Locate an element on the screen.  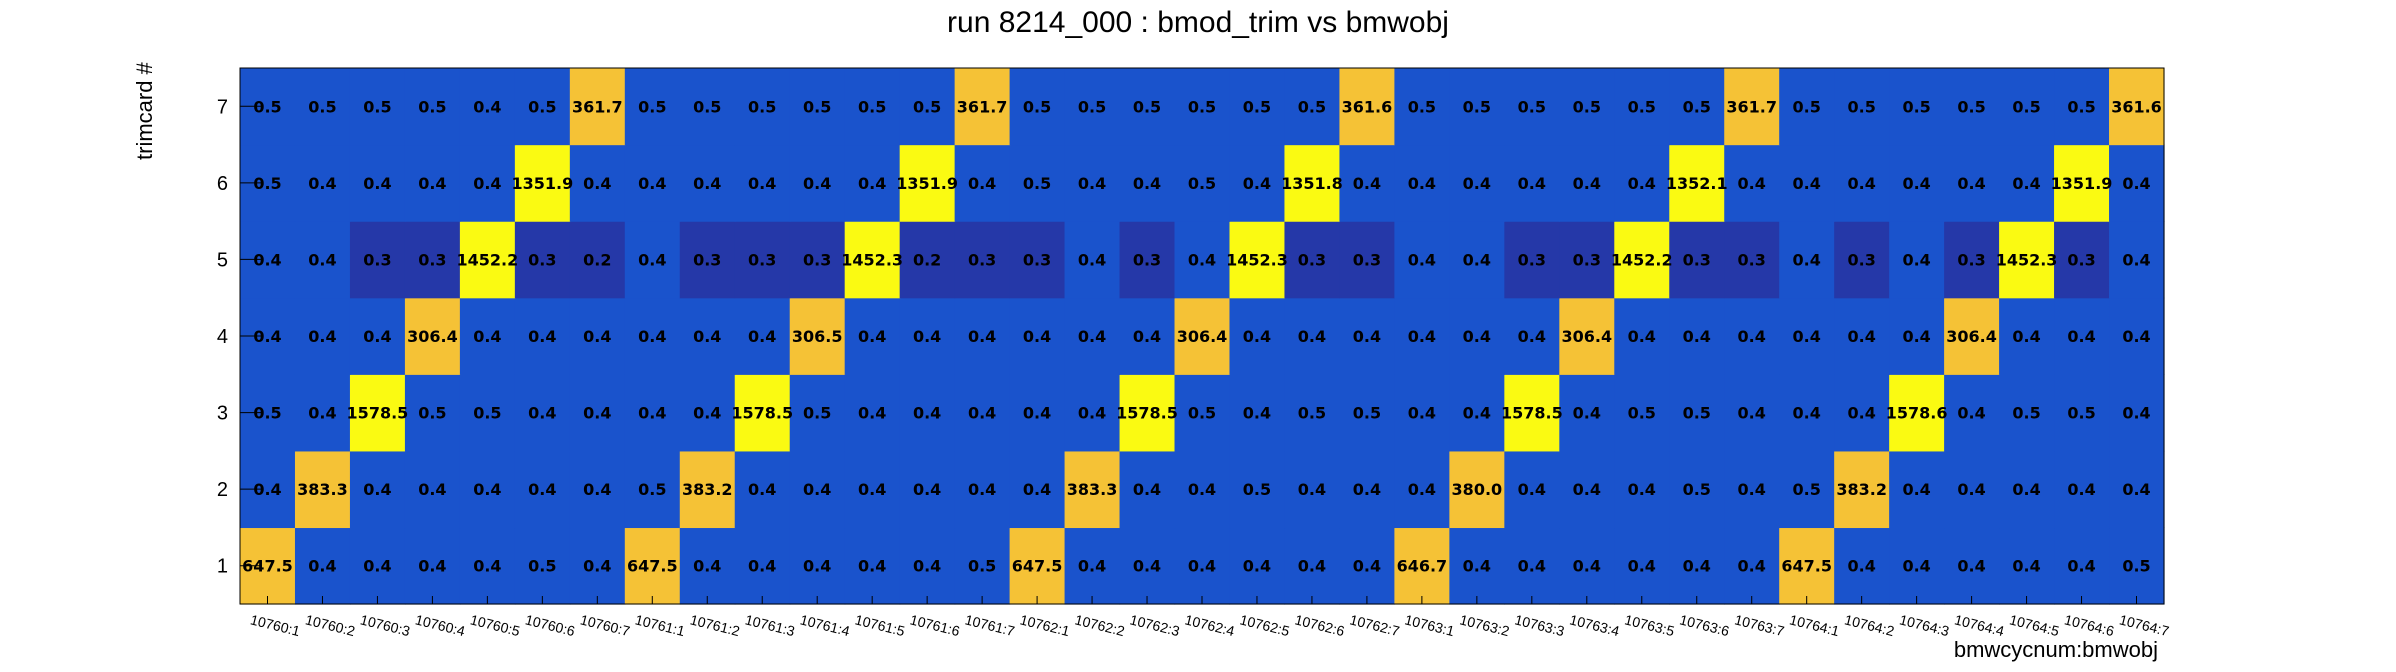
cell-value-label: 647.5 is located at coordinates (267, 566).